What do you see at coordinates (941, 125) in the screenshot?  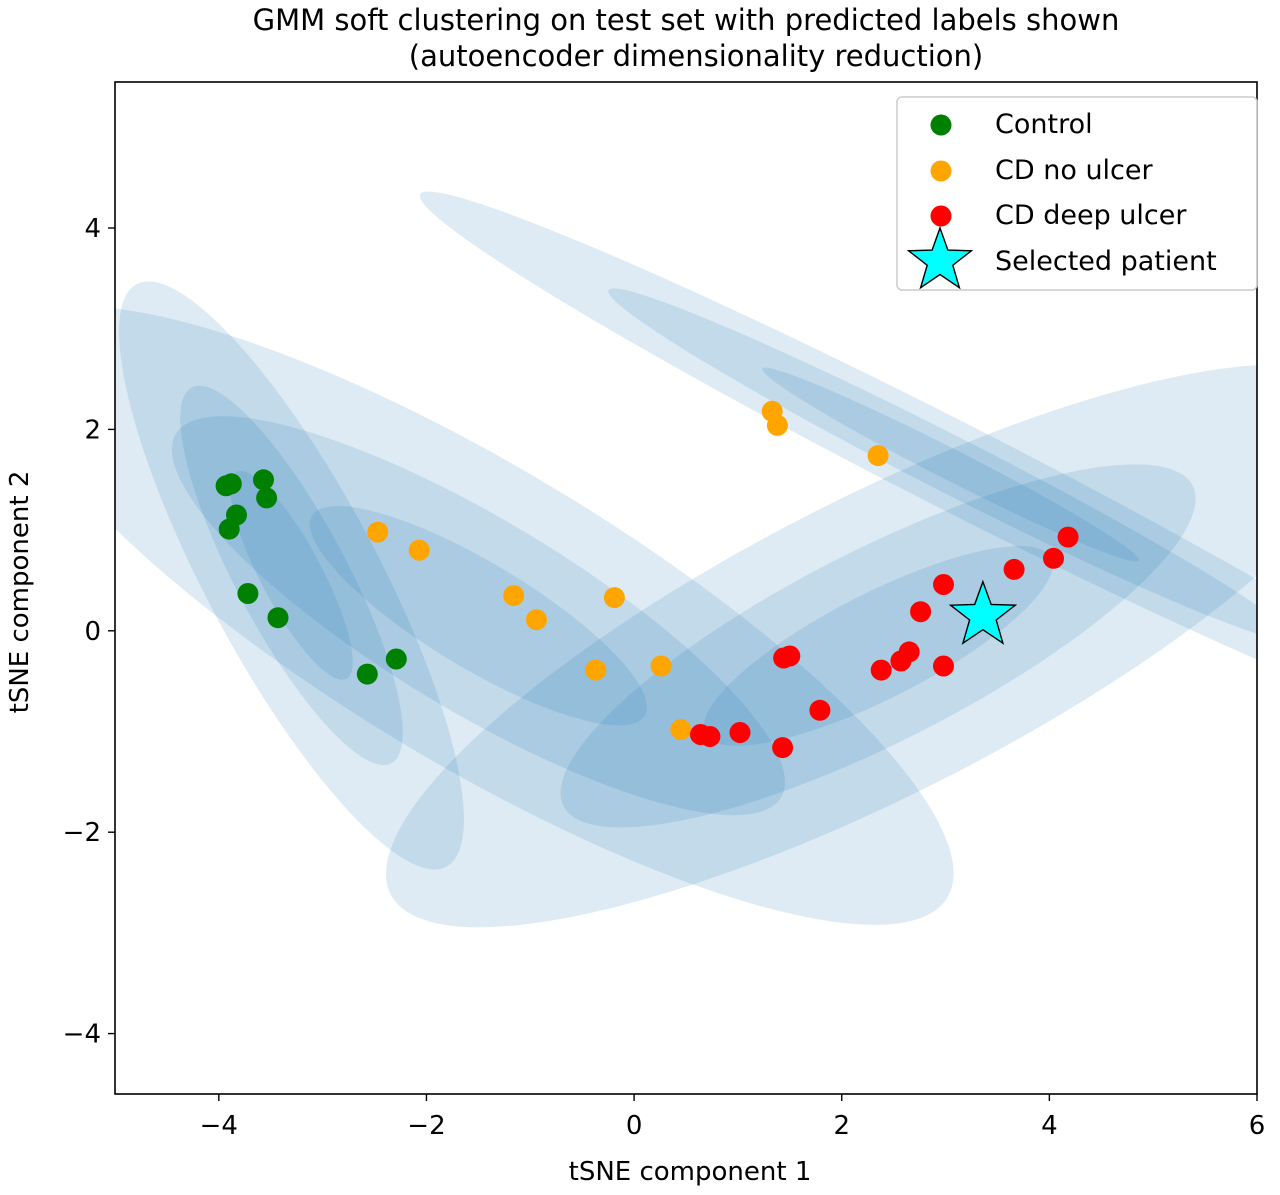 I see `legend-marker-control` at bounding box center [941, 125].